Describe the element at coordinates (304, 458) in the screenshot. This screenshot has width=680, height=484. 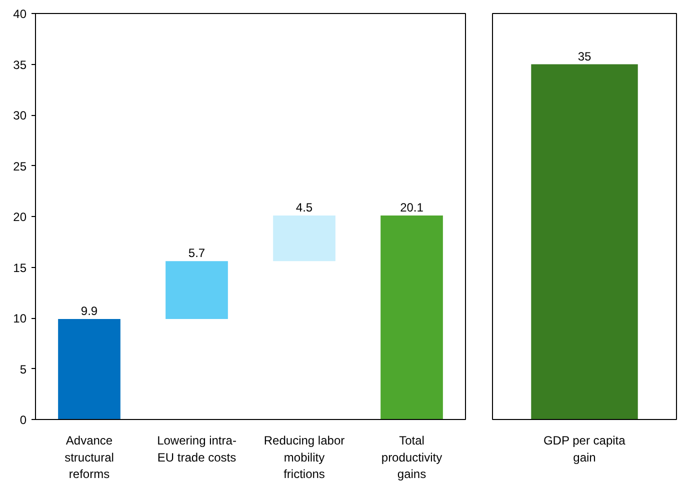
I see `x-tick-label: Reducing labor mobility frictions` at that location.